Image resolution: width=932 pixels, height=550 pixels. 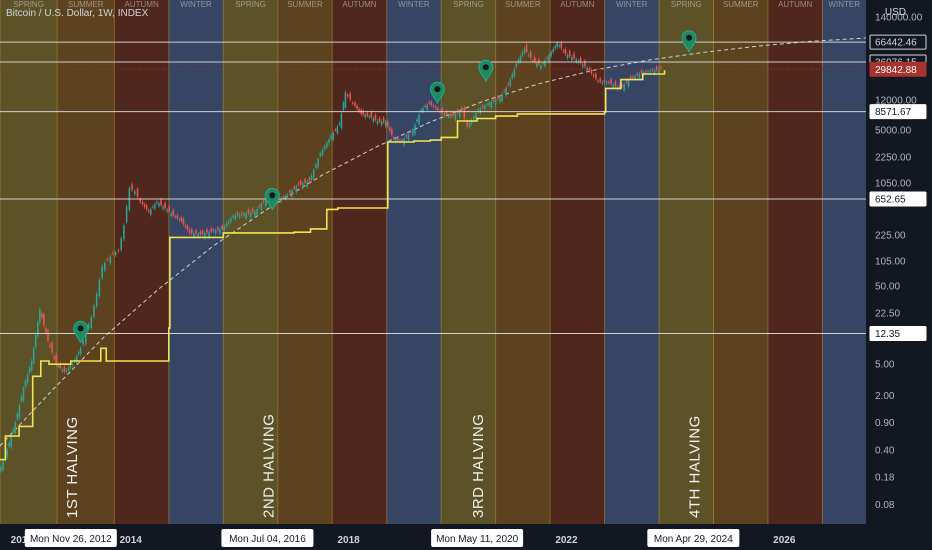 I want to click on halving-label: 4TH HALVING, so click(x=694, y=466).